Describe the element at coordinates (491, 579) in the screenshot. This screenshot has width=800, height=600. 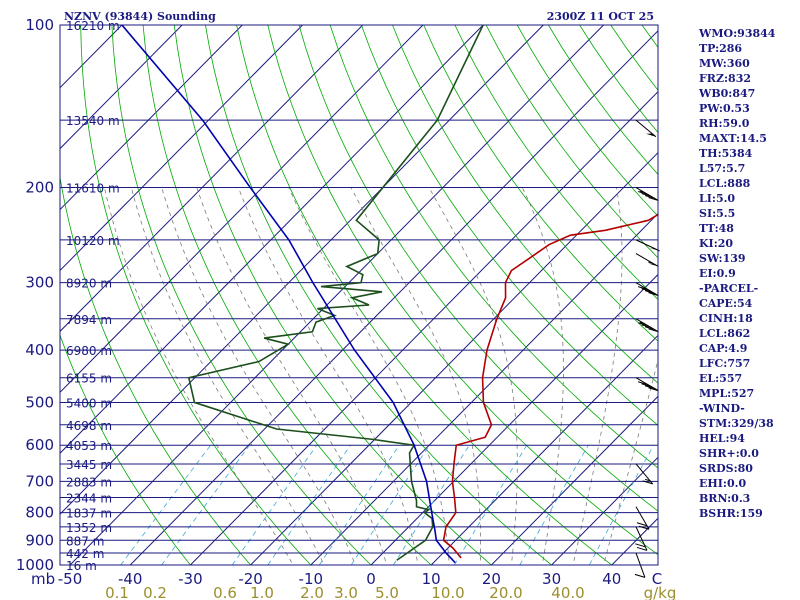
I see `temperature-tick-label: 20` at that location.